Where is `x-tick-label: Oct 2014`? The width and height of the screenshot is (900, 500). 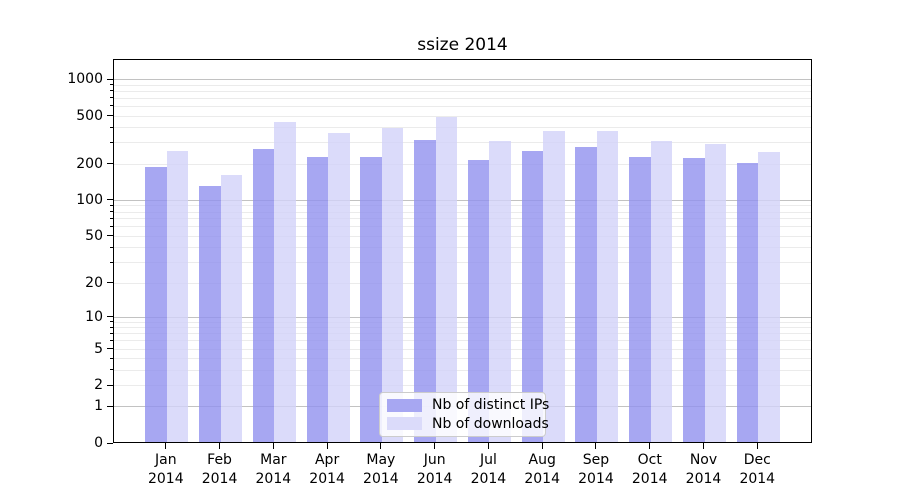
x-tick-label: Oct 2014 is located at coordinates (649, 469).